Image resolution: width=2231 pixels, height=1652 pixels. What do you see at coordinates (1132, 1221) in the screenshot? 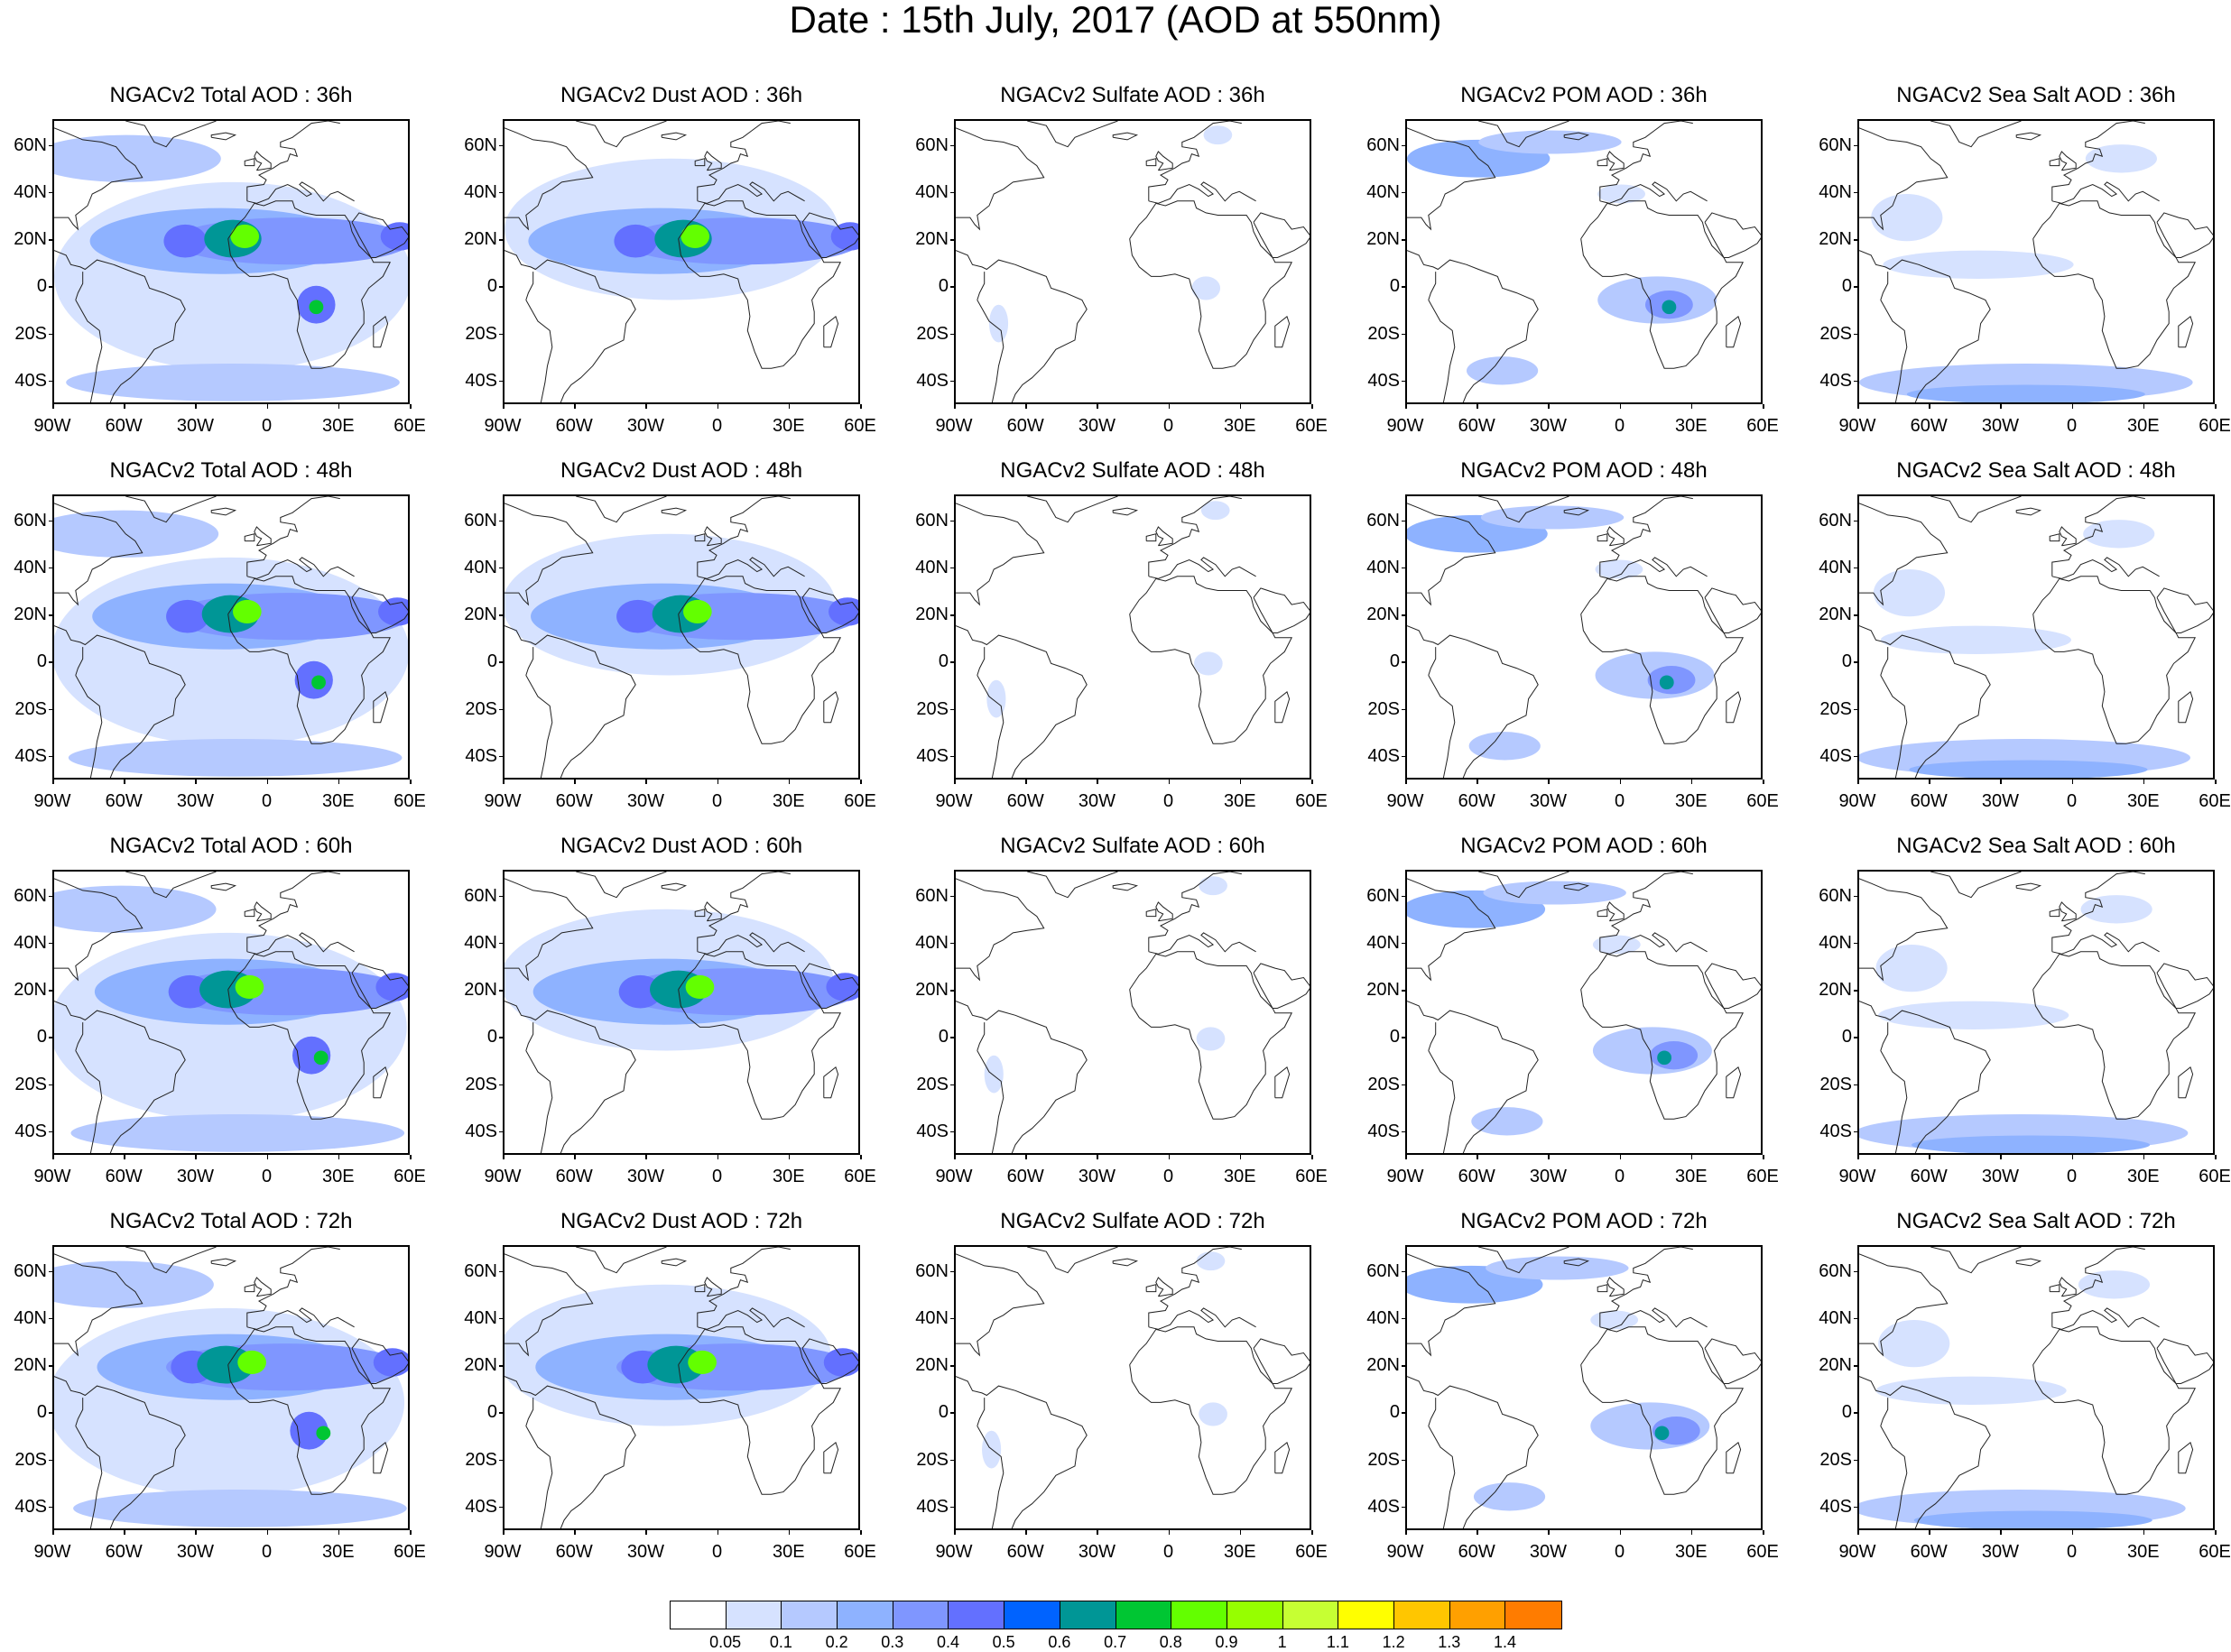
I see `panel-title: NGACv2 Sulfate AOD : 72h` at bounding box center [1132, 1221].